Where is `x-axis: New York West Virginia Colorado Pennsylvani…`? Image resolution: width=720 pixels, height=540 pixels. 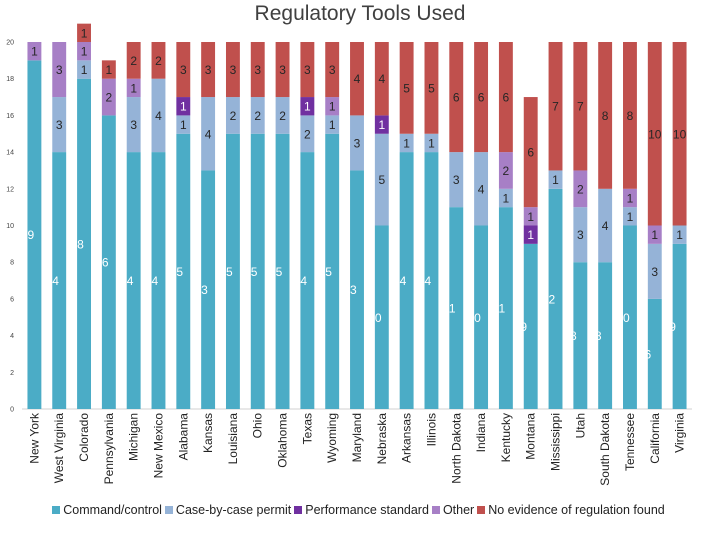
x-axis: New York West Virginia Colorado Pennsylvani… is located at coordinates (356, 449).